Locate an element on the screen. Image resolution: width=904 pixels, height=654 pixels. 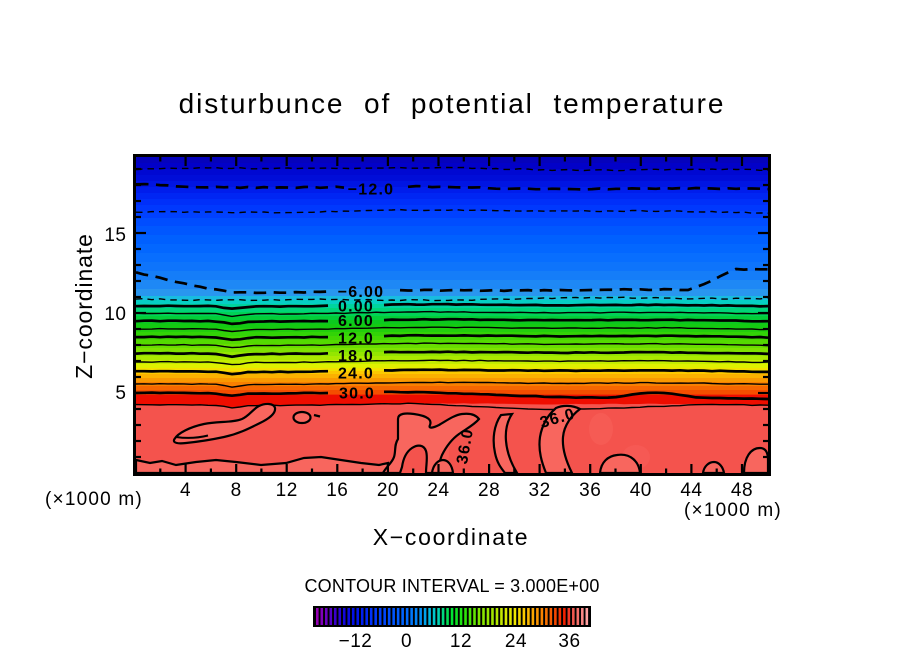
svg-text: 40 is located at coordinates (641, 490).